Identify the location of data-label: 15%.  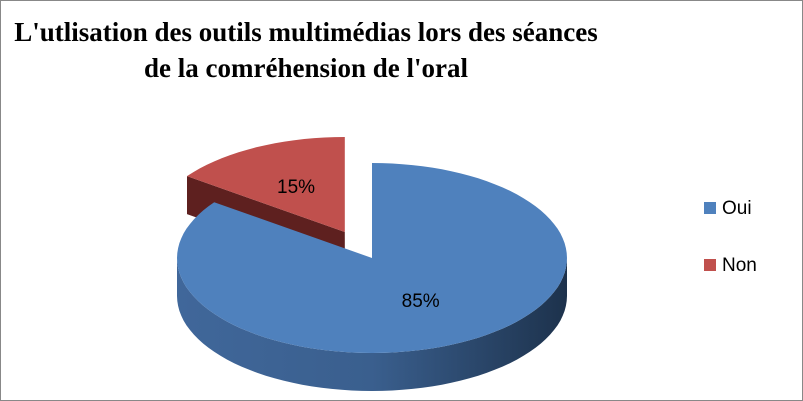
(296, 187).